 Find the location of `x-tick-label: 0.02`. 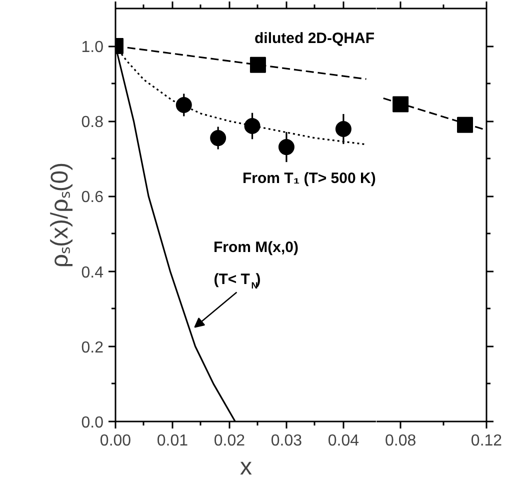

x-tick-label: 0.02 is located at coordinates (230, 441).